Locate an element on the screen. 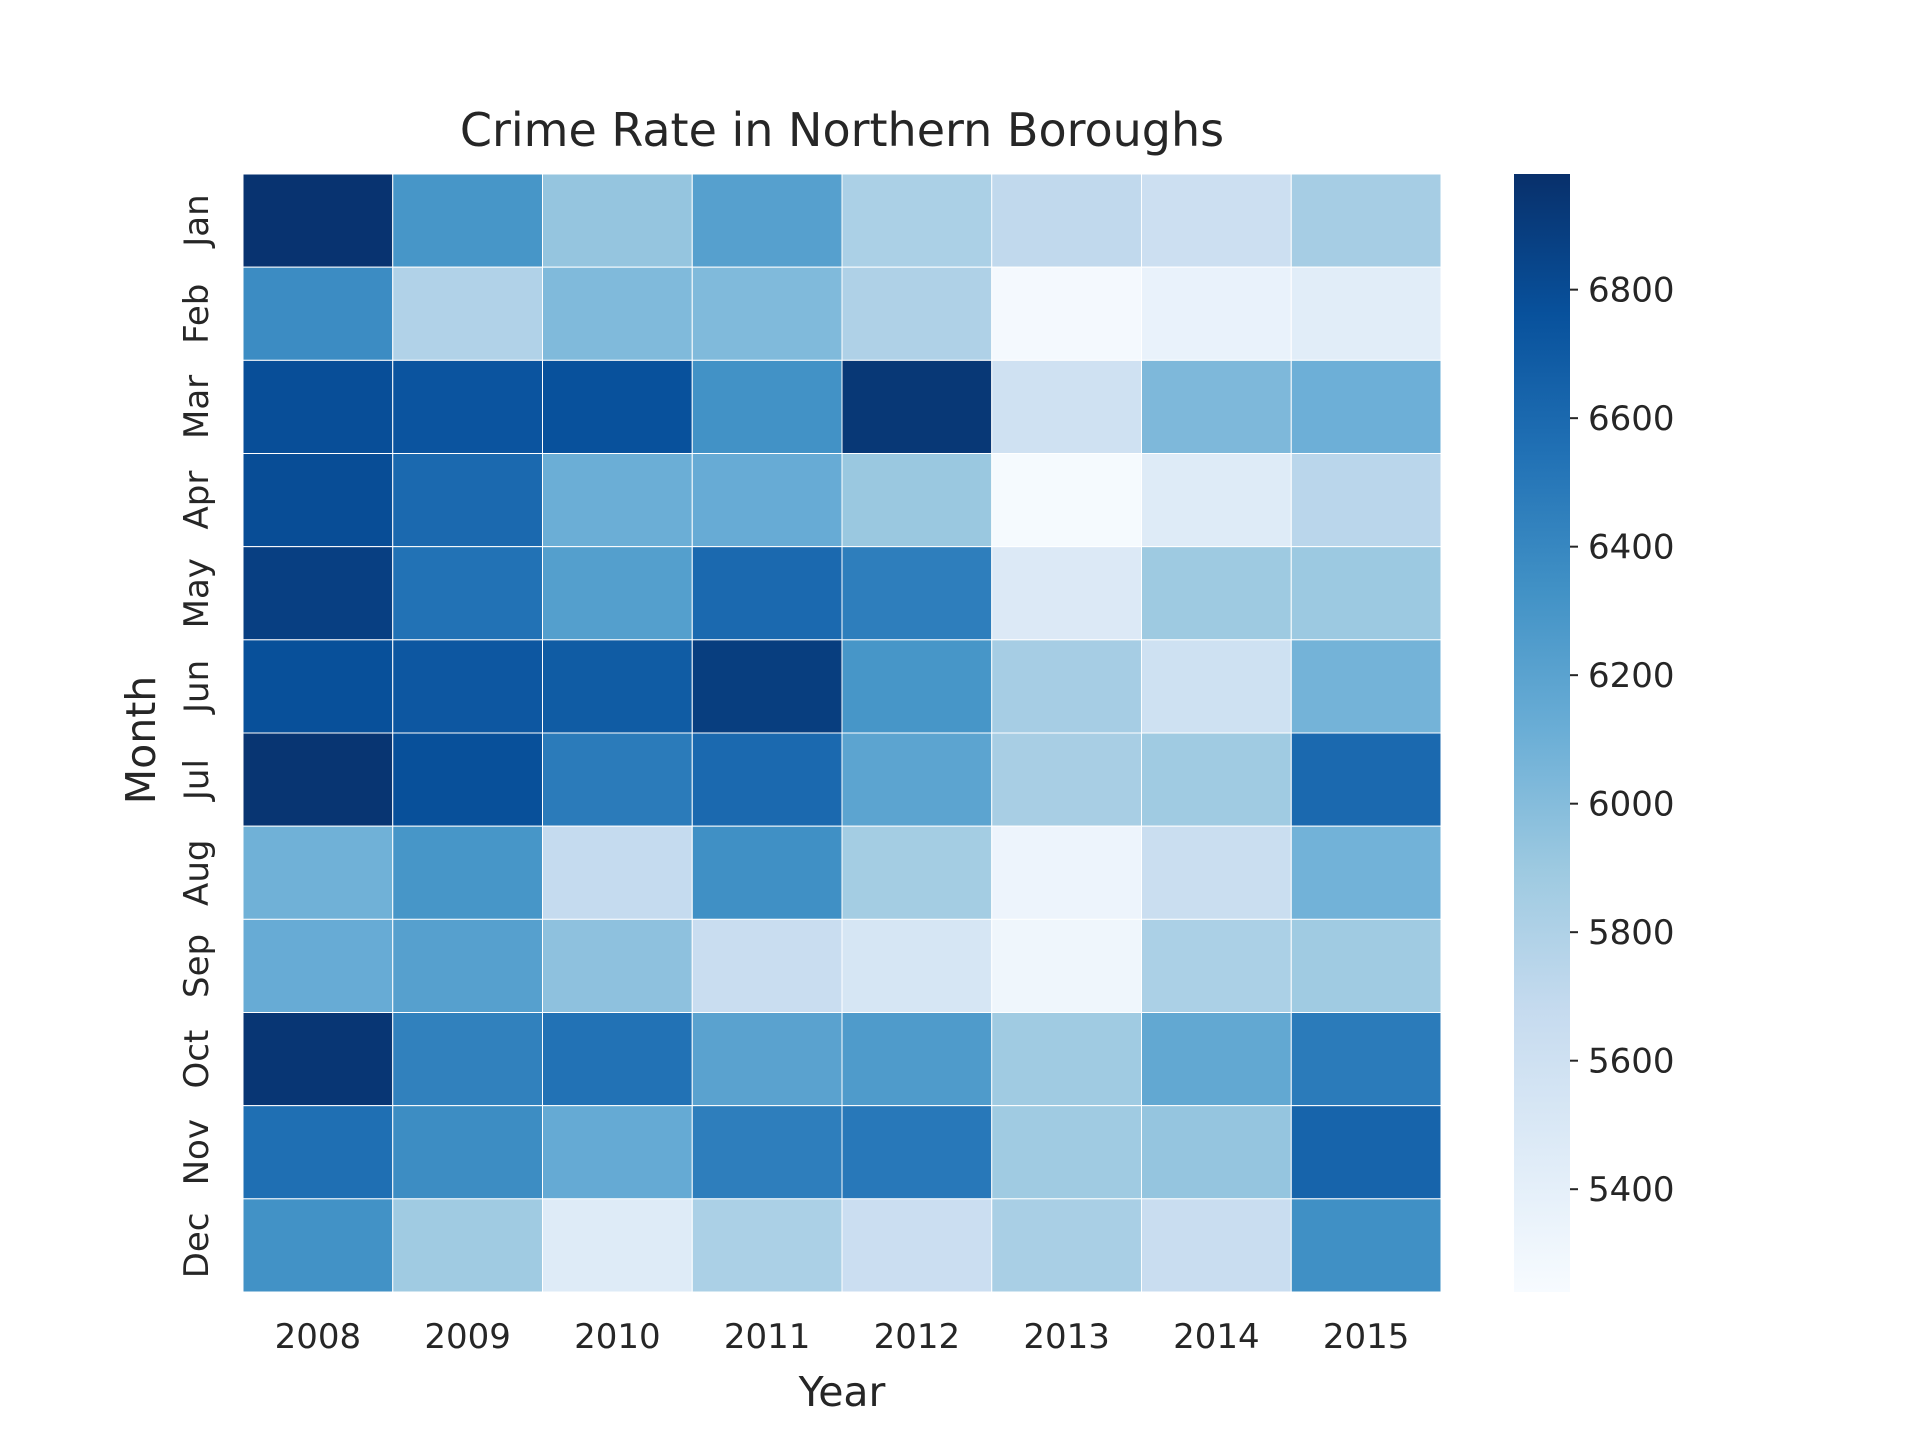 This screenshot has width=1920, height=1440. chart-title: Crime Rate in Northern Boroughs is located at coordinates (842, 130).